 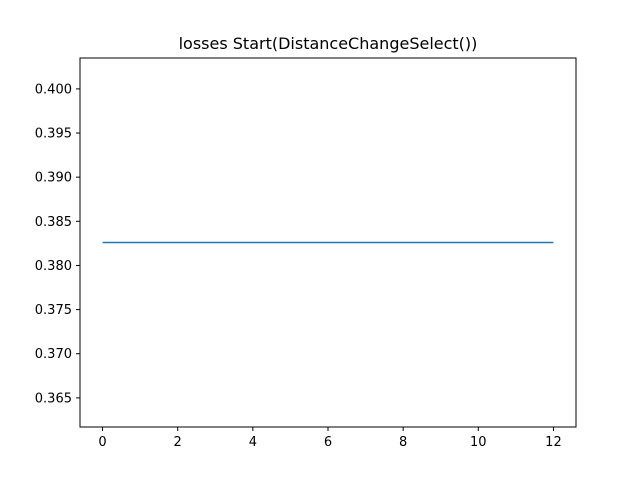 What do you see at coordinates (478, 442) in the screenshot?
I see `x-tick-label: 10` at bounding box center [478, 442].